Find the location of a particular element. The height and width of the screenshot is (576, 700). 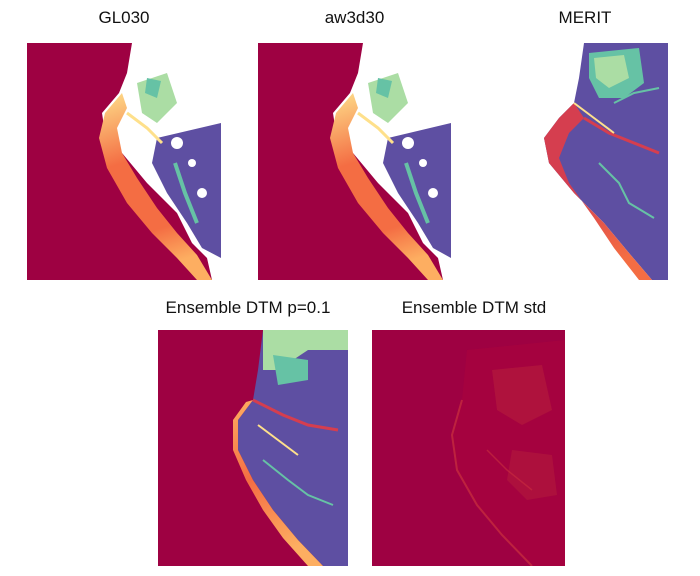

map-ensemble-p01 is located at coordinates (253, 448).